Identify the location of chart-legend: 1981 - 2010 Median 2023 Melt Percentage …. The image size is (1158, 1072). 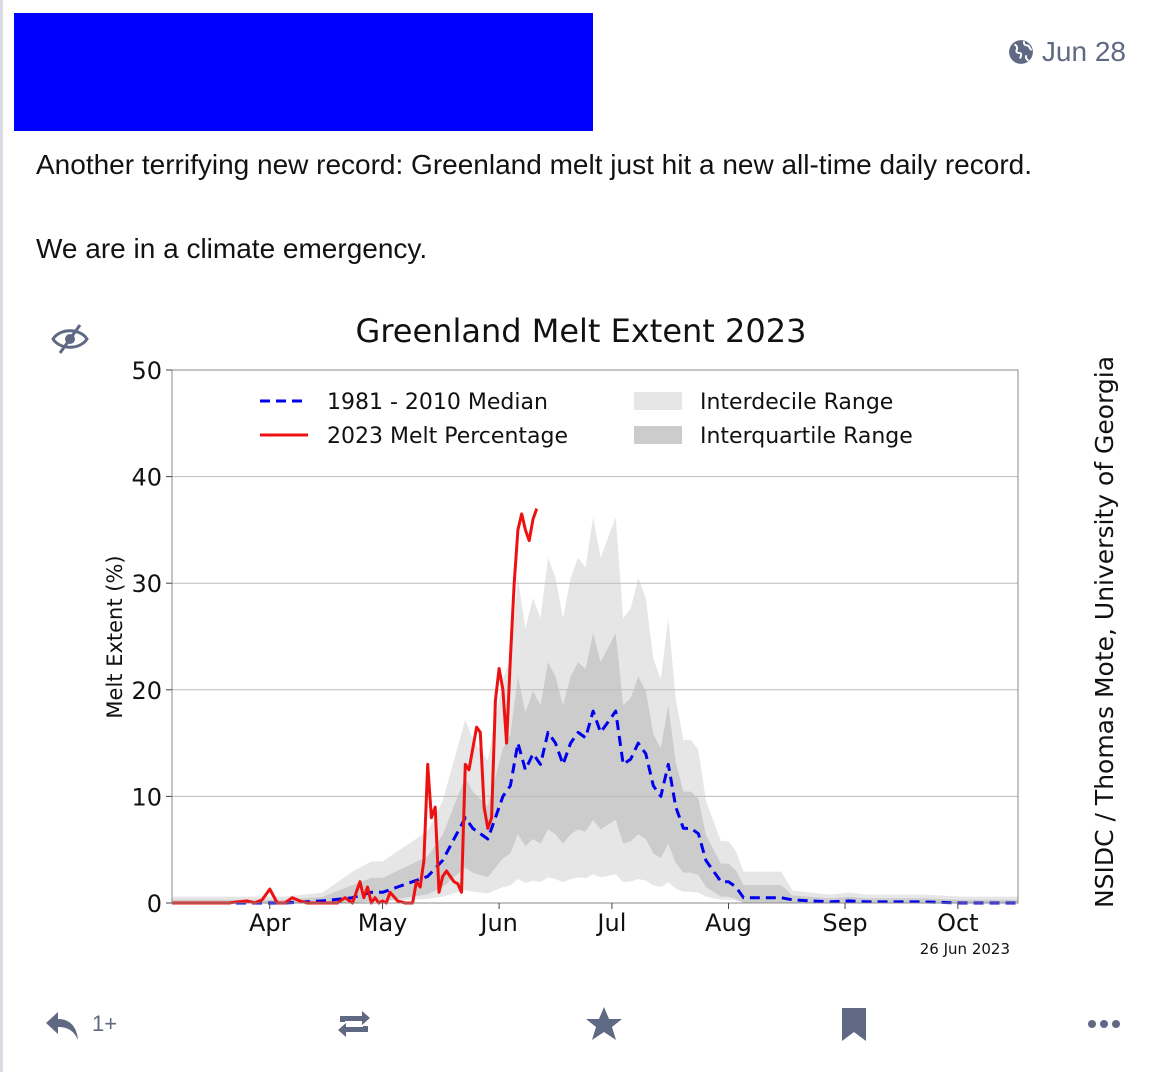
(586, 419).